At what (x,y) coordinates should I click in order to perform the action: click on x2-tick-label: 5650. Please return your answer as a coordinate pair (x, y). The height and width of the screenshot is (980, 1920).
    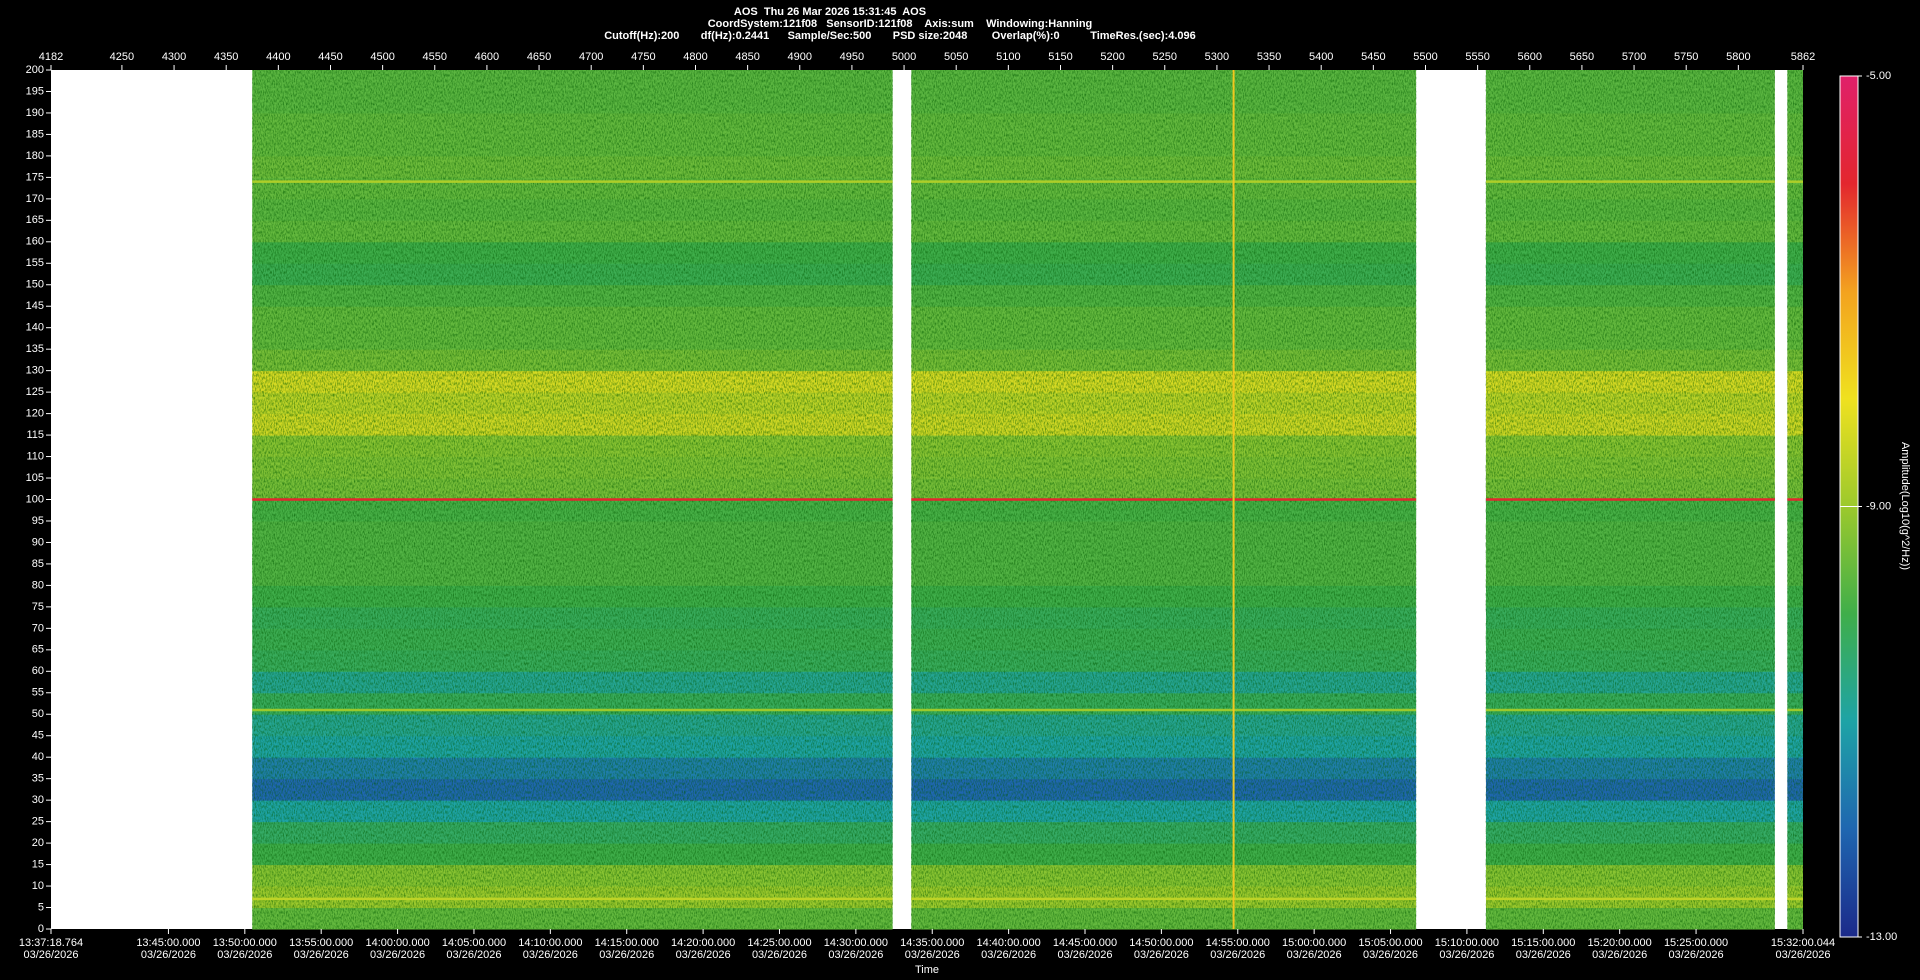
    Looking at the image, I should click on (1582, 57).